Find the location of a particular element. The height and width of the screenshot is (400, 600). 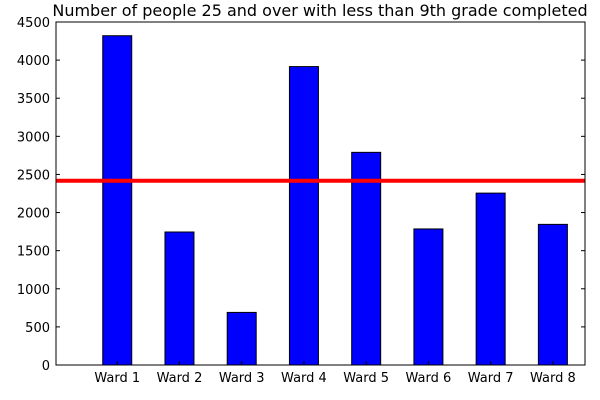

x-tick-label: Ward 3 is located at coordinates (242, 378).